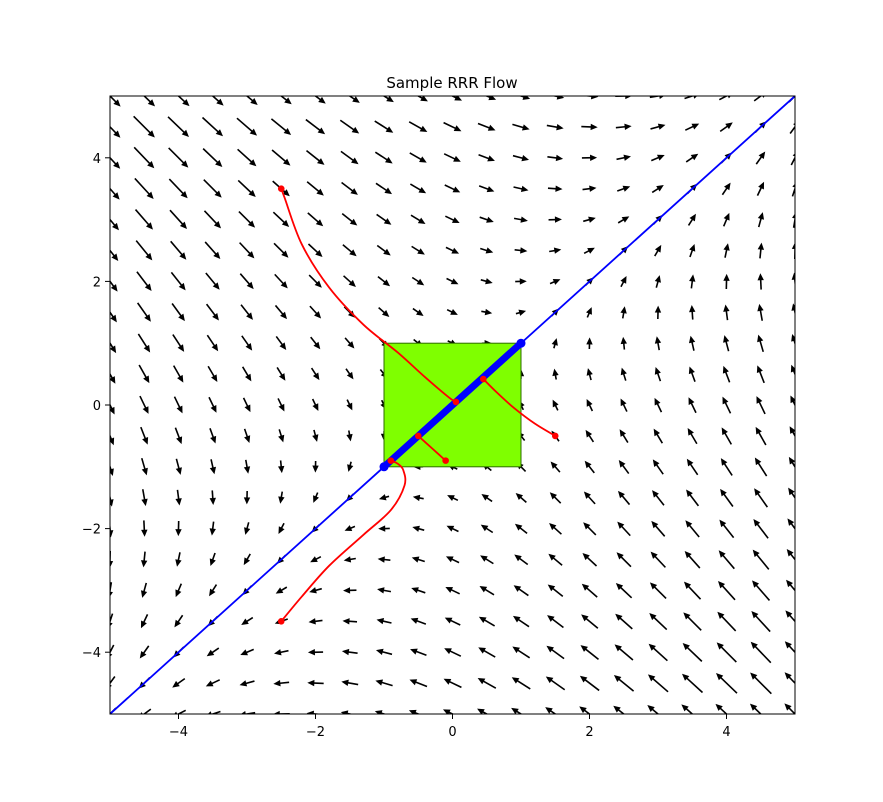 The width and height of the screenshot is (883, 802). I want to click on diagonal-segment, so click(452, 405).